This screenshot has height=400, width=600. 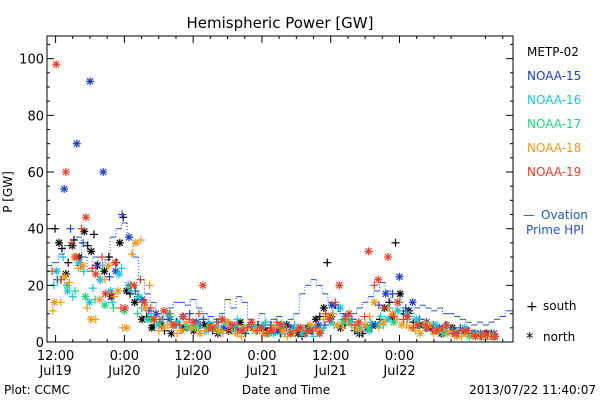 I want to click on ovation-legend-label-2: Prime HPI, so click(x=555, y=230).